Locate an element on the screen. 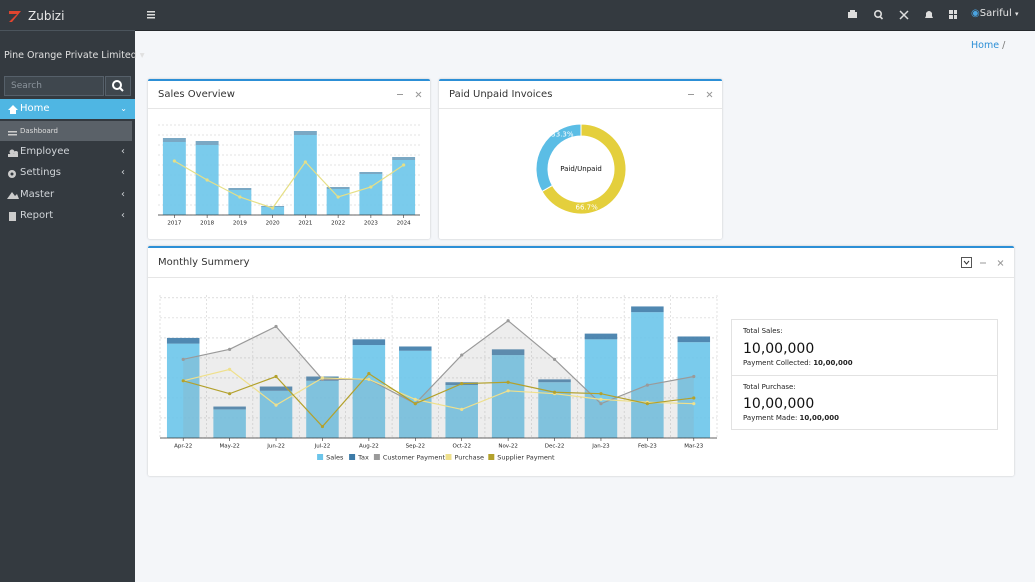  breadcrumb-link: Home is located at coordinates (985, 45).